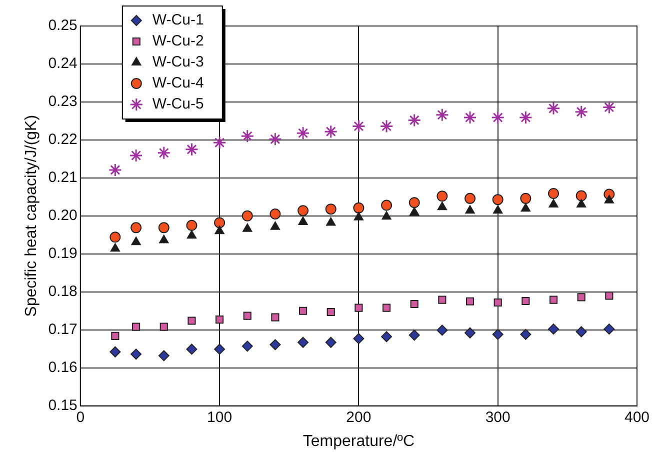  What do you see at coordinates (63, 253) in the screenshot?
I see `y-tick-label: 0.19` at bounding box center [63, 253].